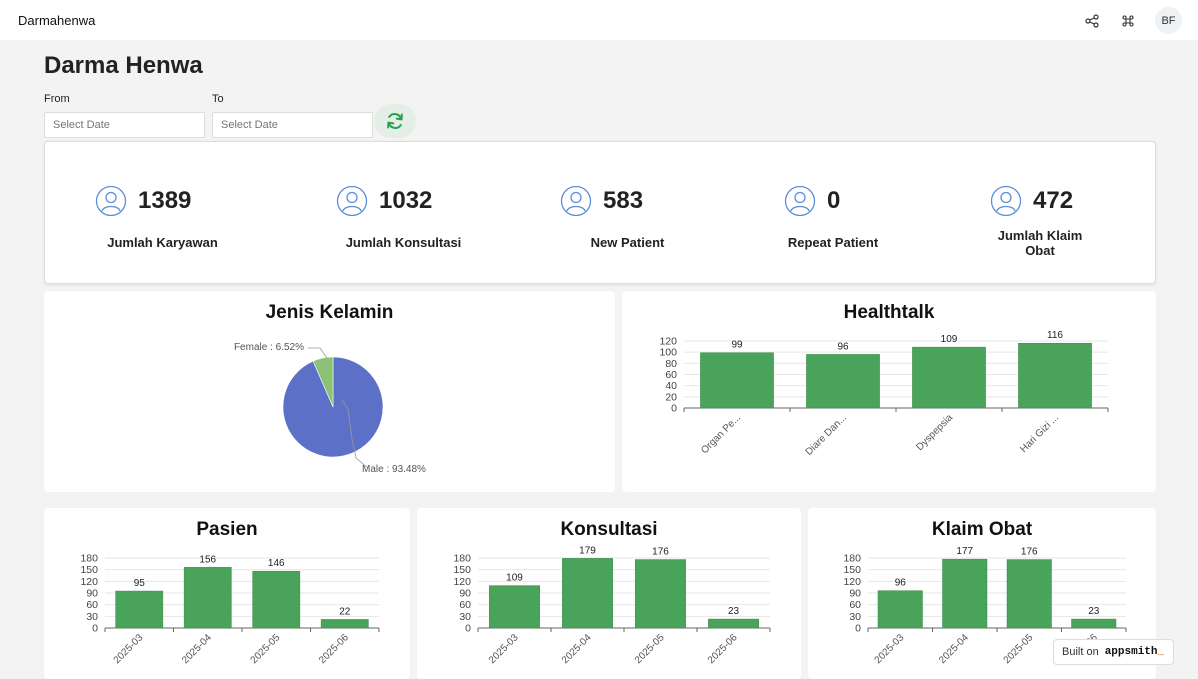 Image resolution: width=1198 pixels, height=679 pixels. Describe the element at coordinates (901, 583) in the screenshot. I see `data-label: 96` at that location.